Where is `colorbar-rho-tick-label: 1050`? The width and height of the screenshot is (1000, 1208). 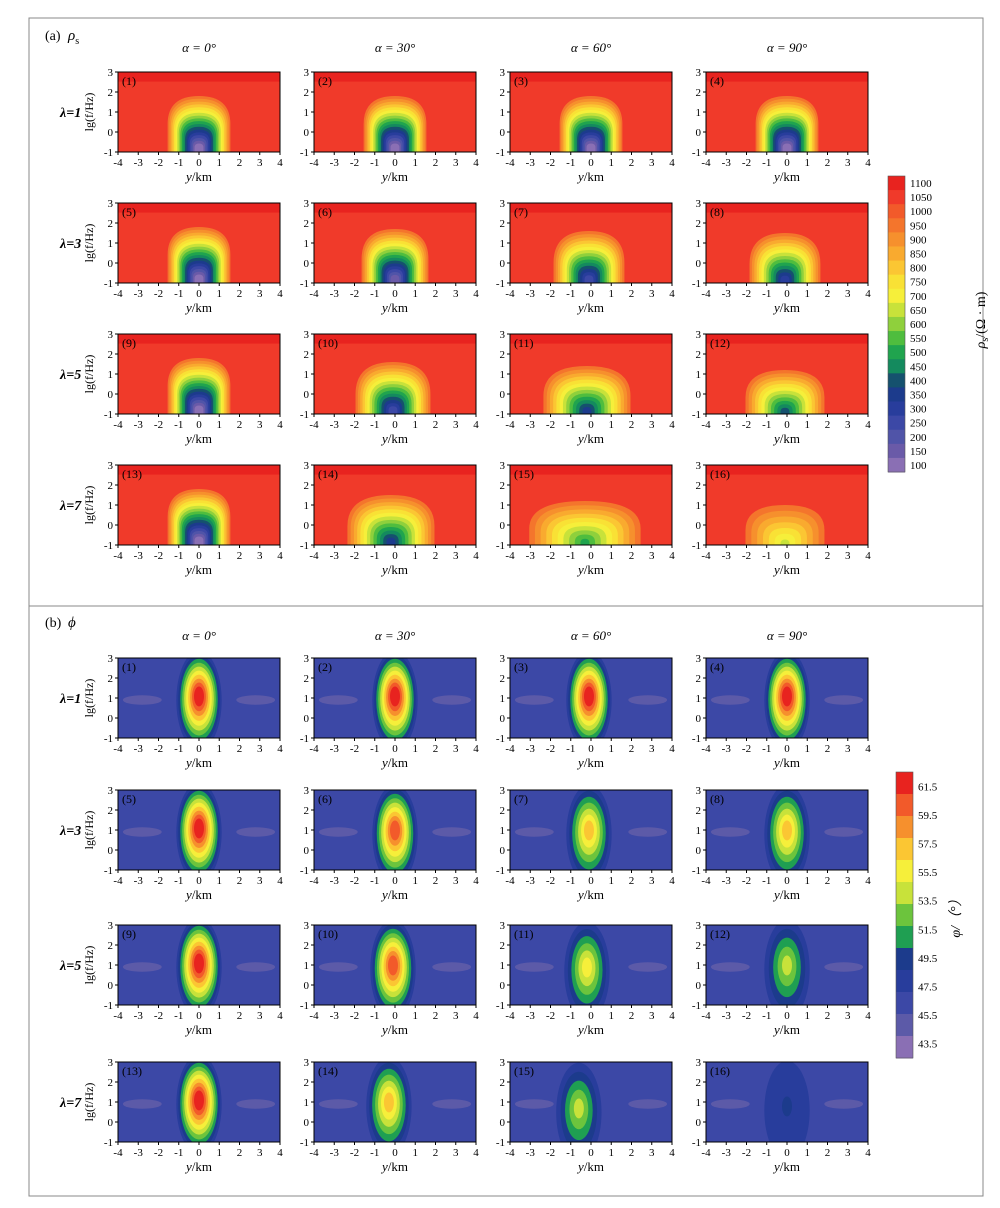
colorbar-rho-tick-label: 1050 is located at coordinates (921, 198).